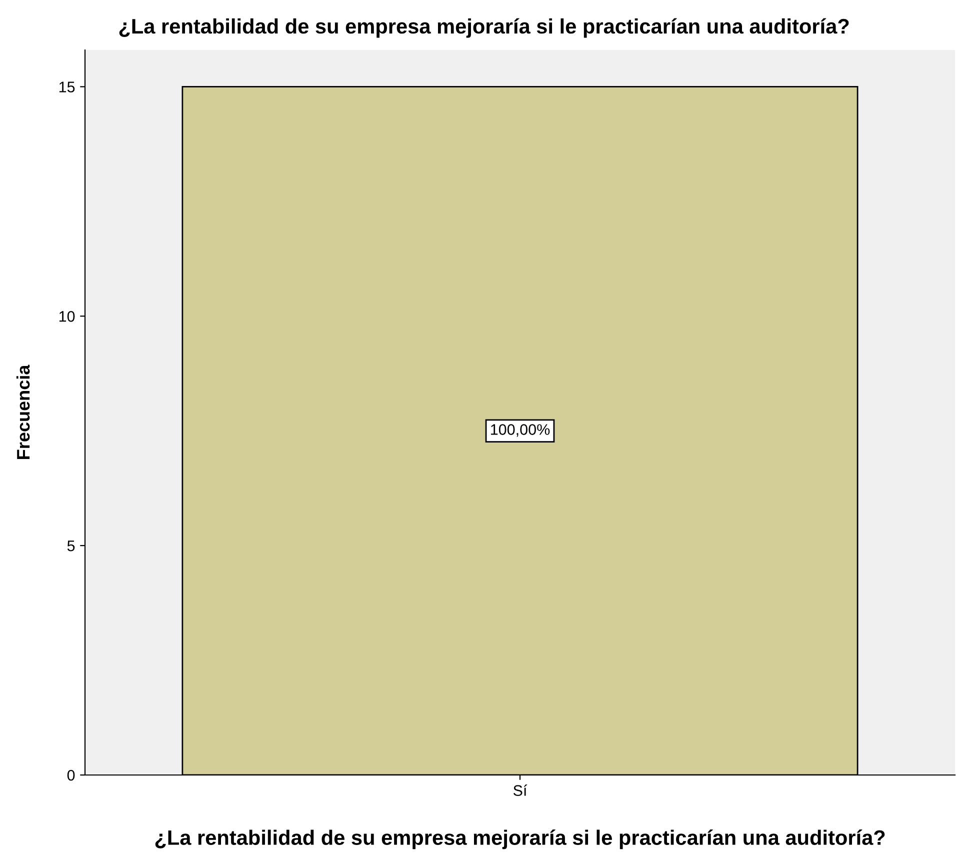 This screenshot has width=968, height=864. I want to click on y-tick-label: 5, so click(71, 546).